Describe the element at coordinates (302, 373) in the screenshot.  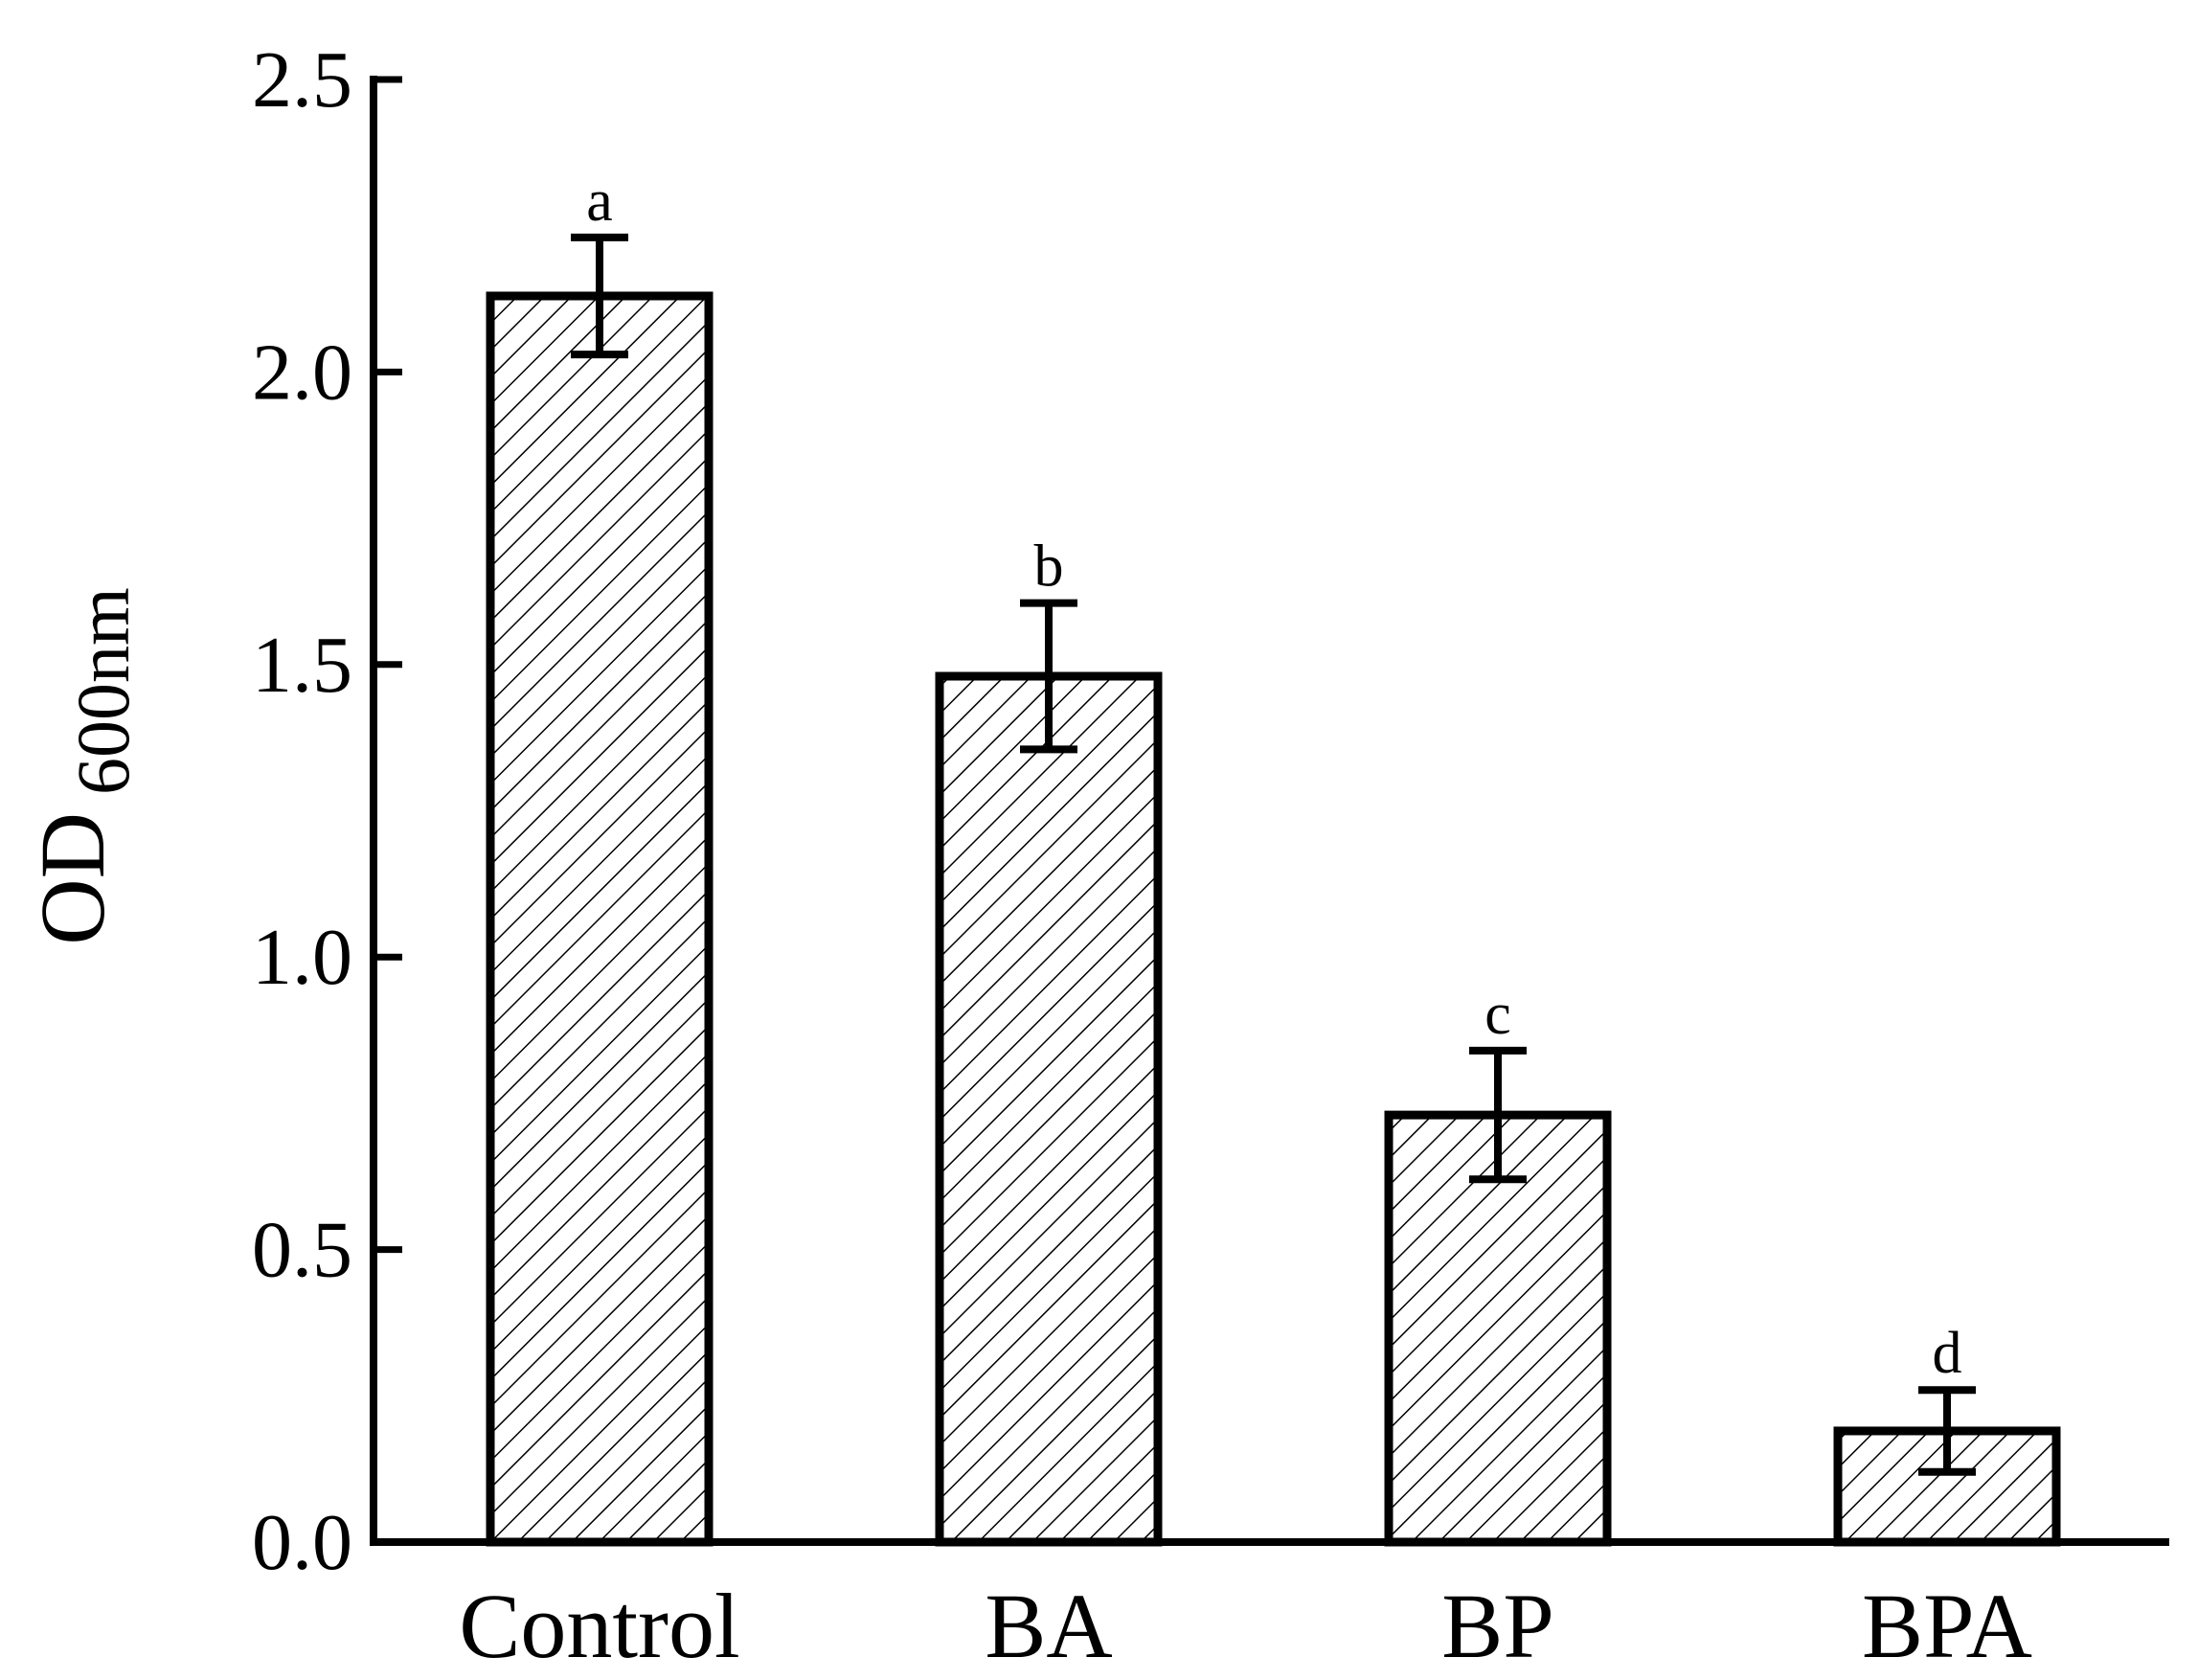
I see `y-tick-label: 2.0` at that location.